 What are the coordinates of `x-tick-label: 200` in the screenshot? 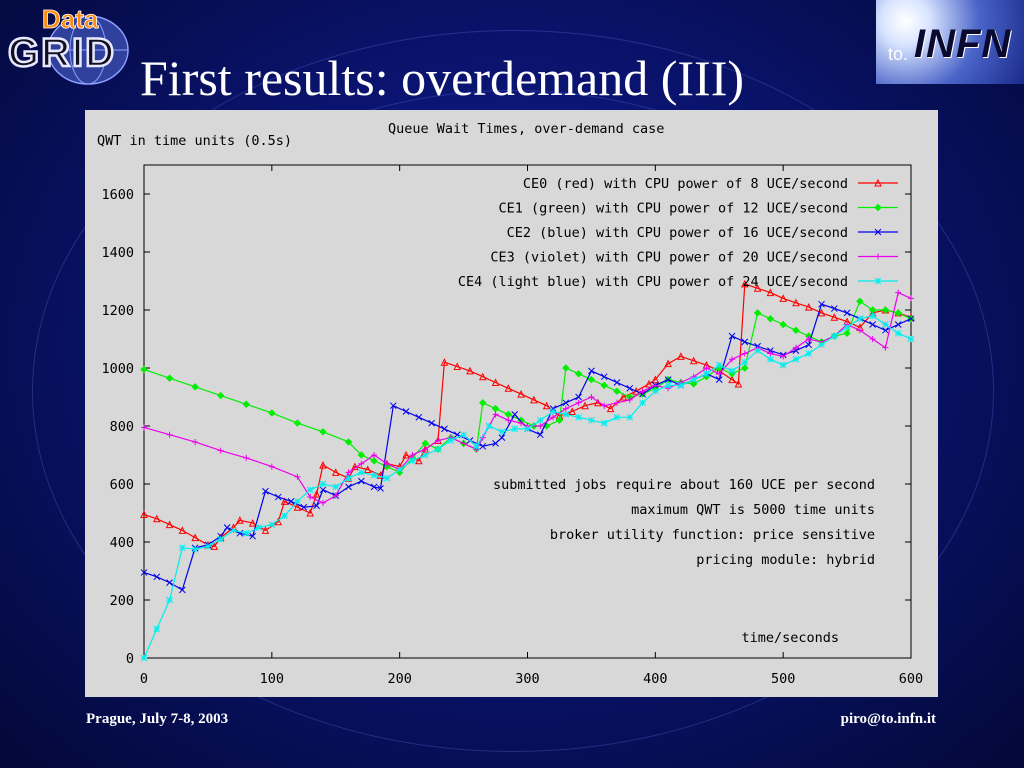 It's located at (399, 679).